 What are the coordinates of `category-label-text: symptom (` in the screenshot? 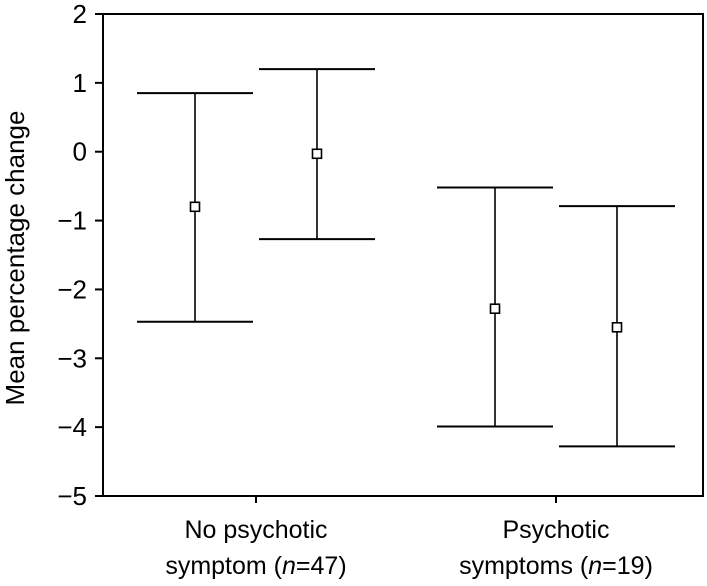 It's located at (223, 566).